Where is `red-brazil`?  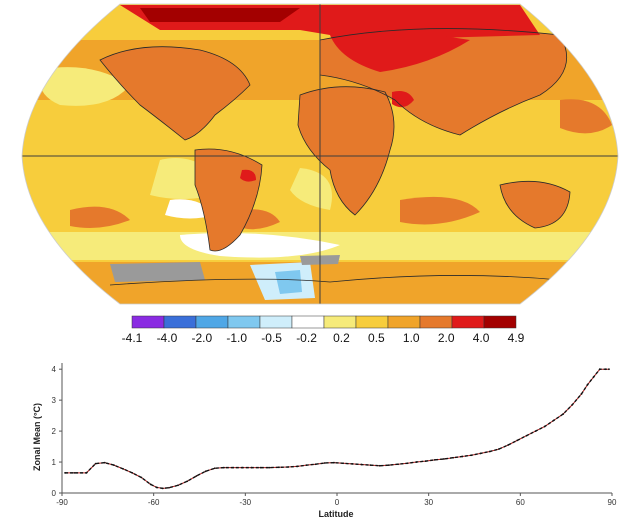
red-brazil is located at coordinates (248, 175).